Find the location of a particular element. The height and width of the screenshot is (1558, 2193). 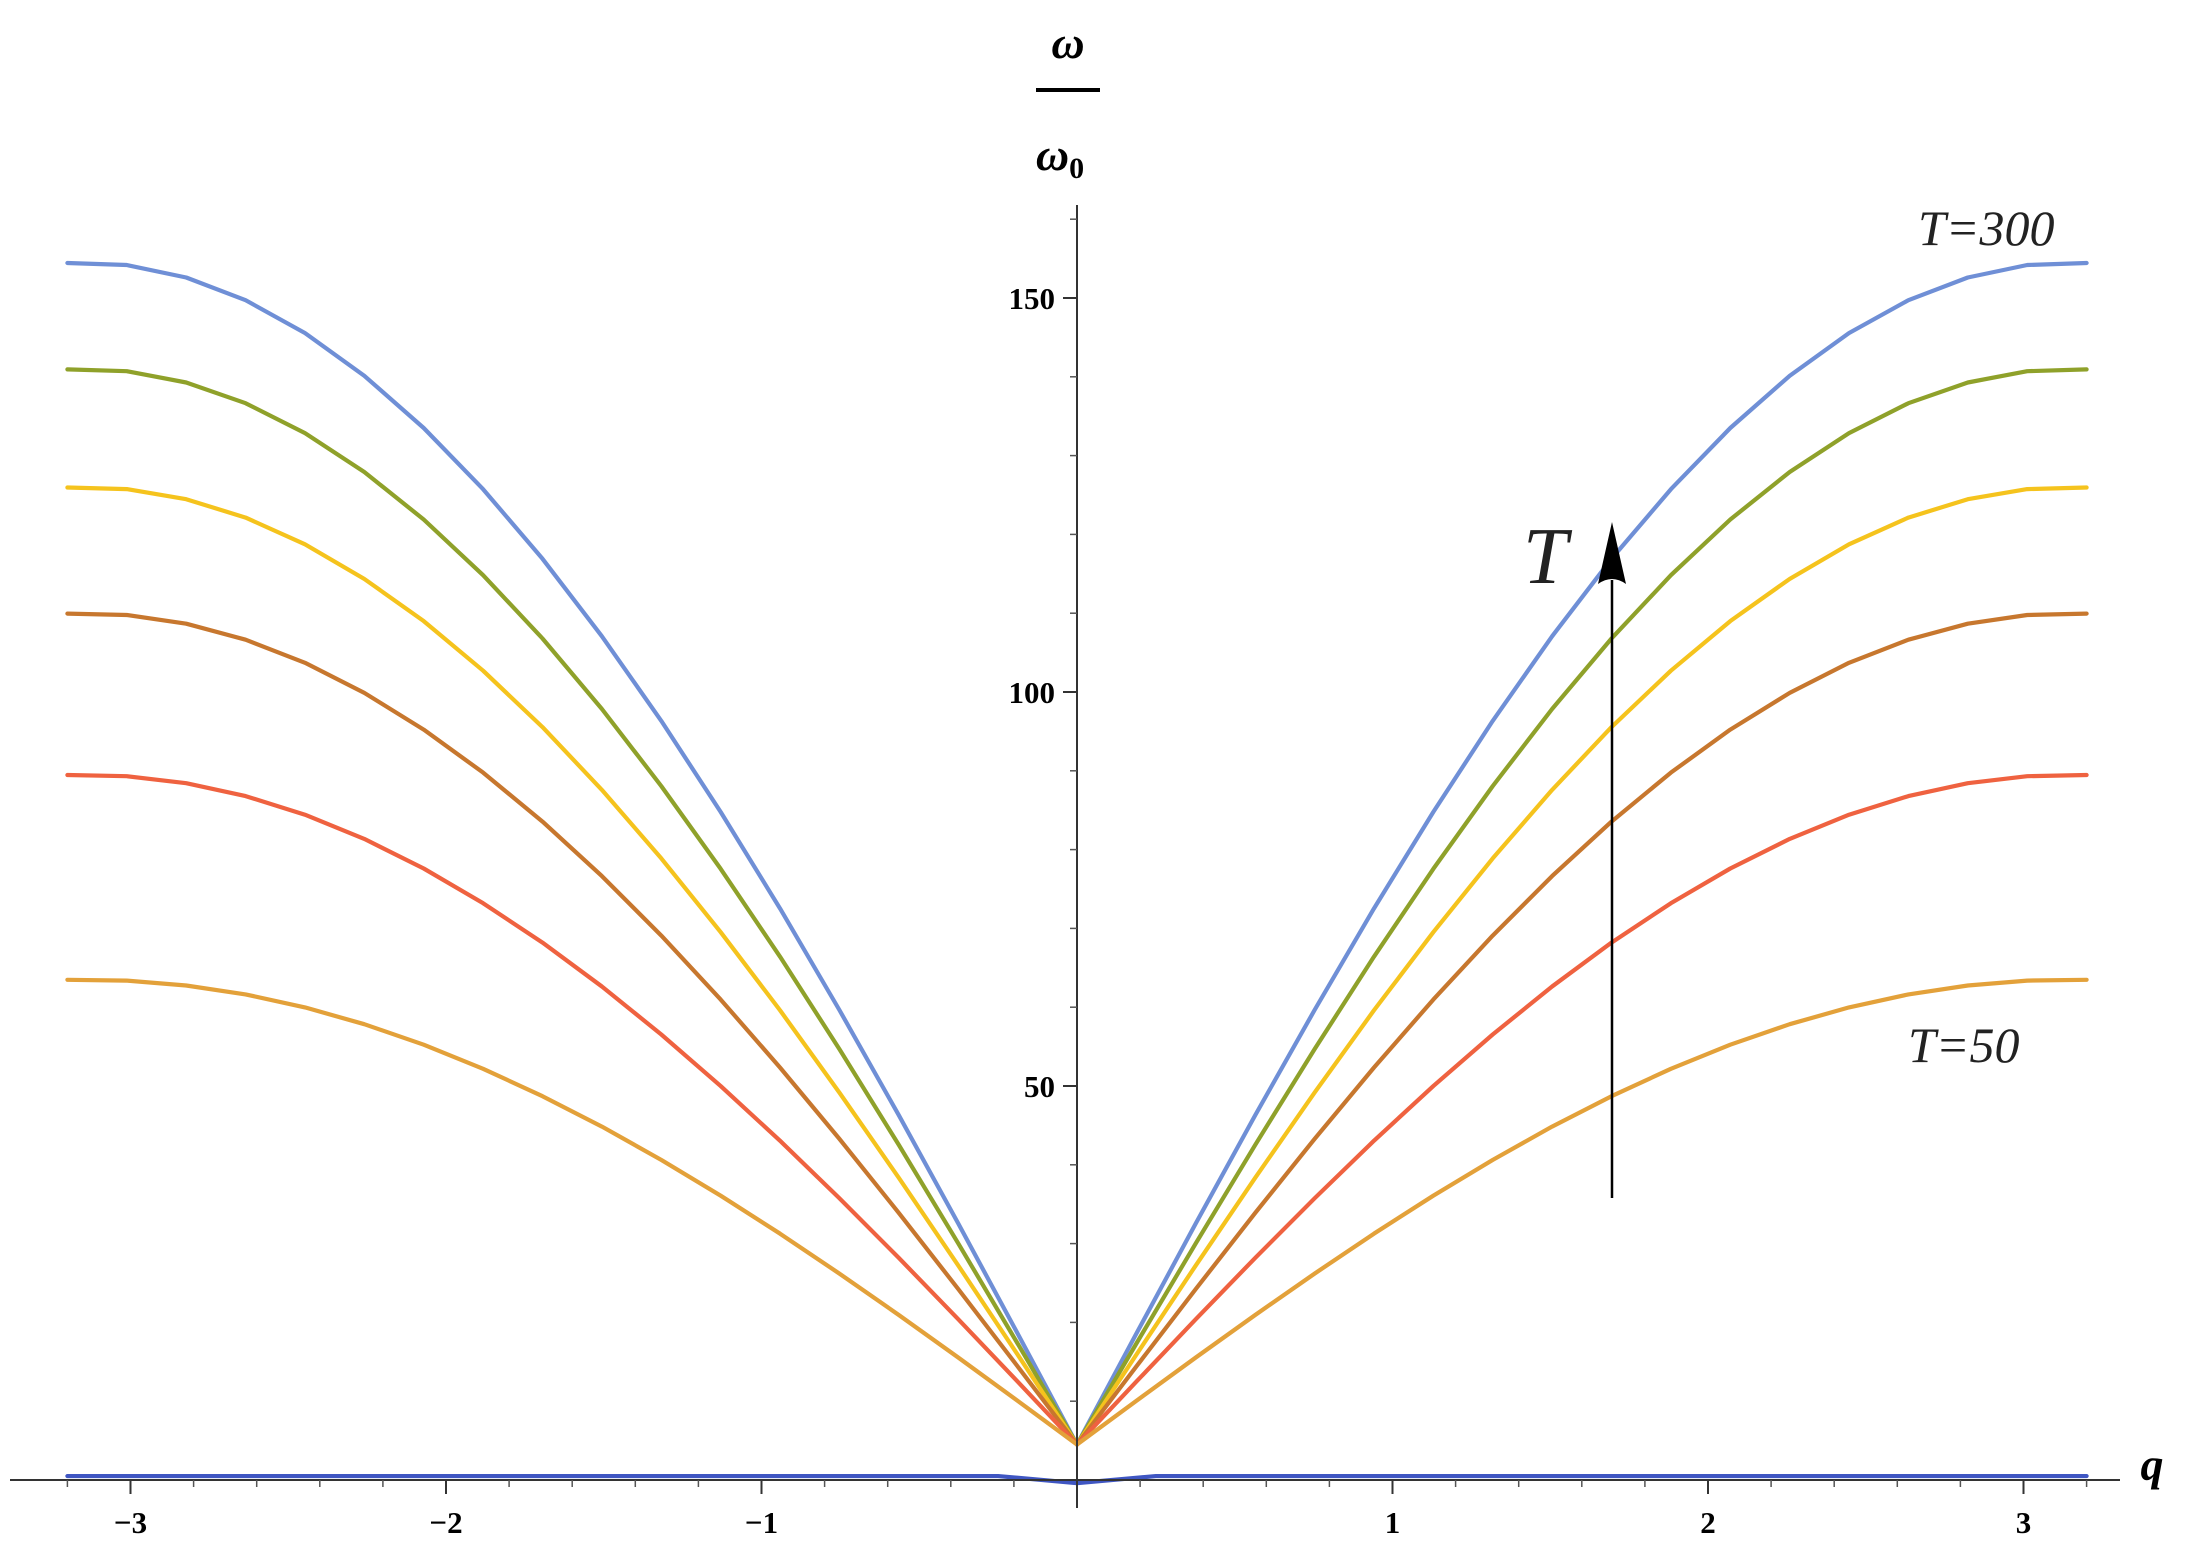

x-tick-label: 2 is located at coordinates (1708, 1522).